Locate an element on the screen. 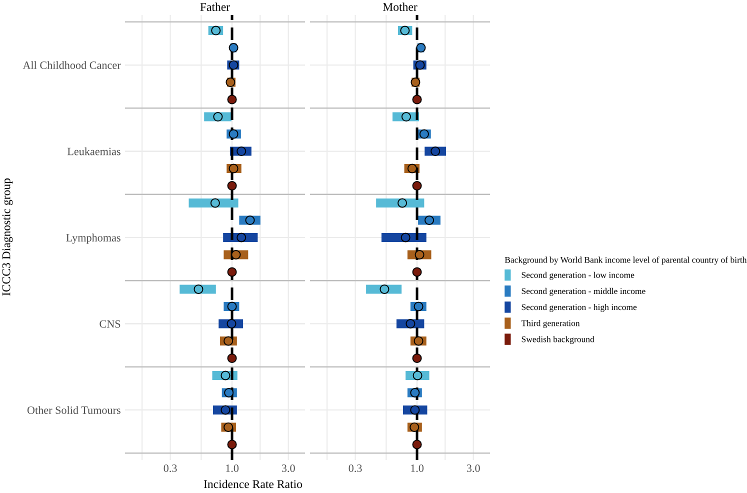 The width and height of the screenshot is (747, 493). legend-label: Second generation - high income is located at coordinates (579, 308).